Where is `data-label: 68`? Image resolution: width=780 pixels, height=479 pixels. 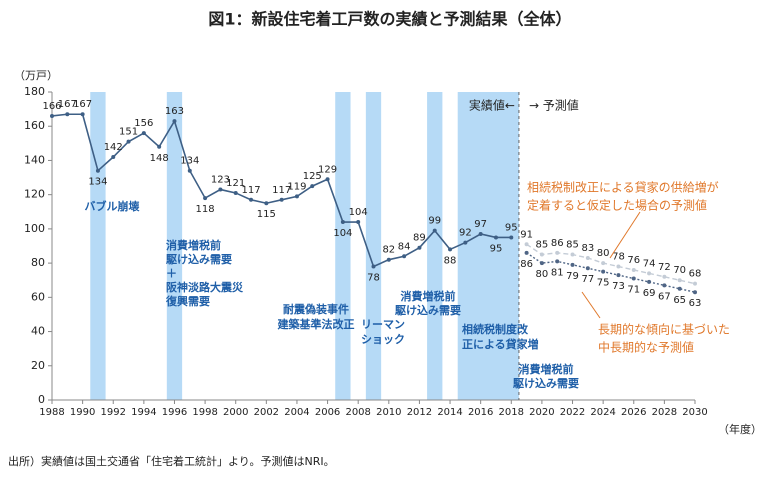 data-label: 68 is located at coordinates (695, 274).